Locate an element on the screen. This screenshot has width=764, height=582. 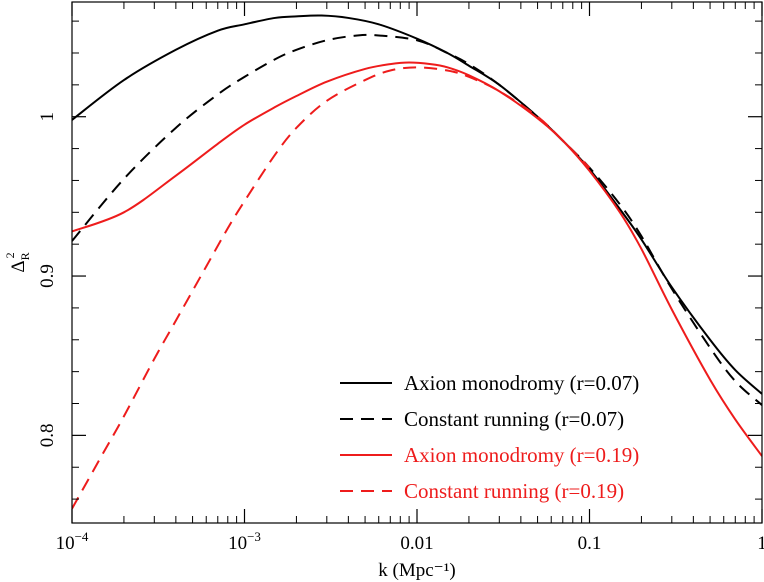
x-axis-label: k (Mpc⁻¹) is located at coordinates (416, 570).